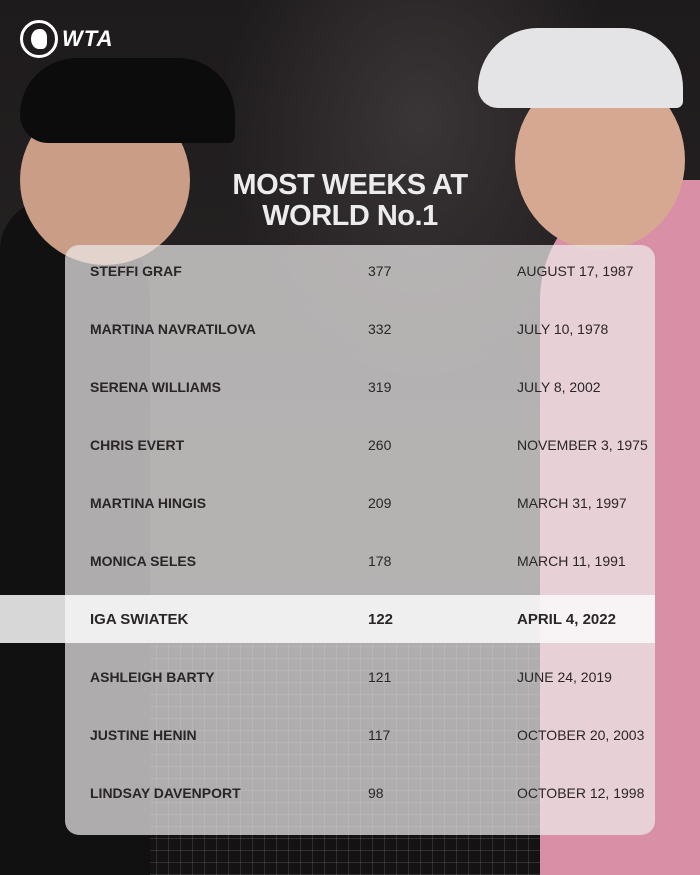 This screenshot has height=875, width=700. What do you see at coordinates (350, 216) in the screenshot?
I see `title-line-2: WORLD No.1` at bounding box center [350, 216].